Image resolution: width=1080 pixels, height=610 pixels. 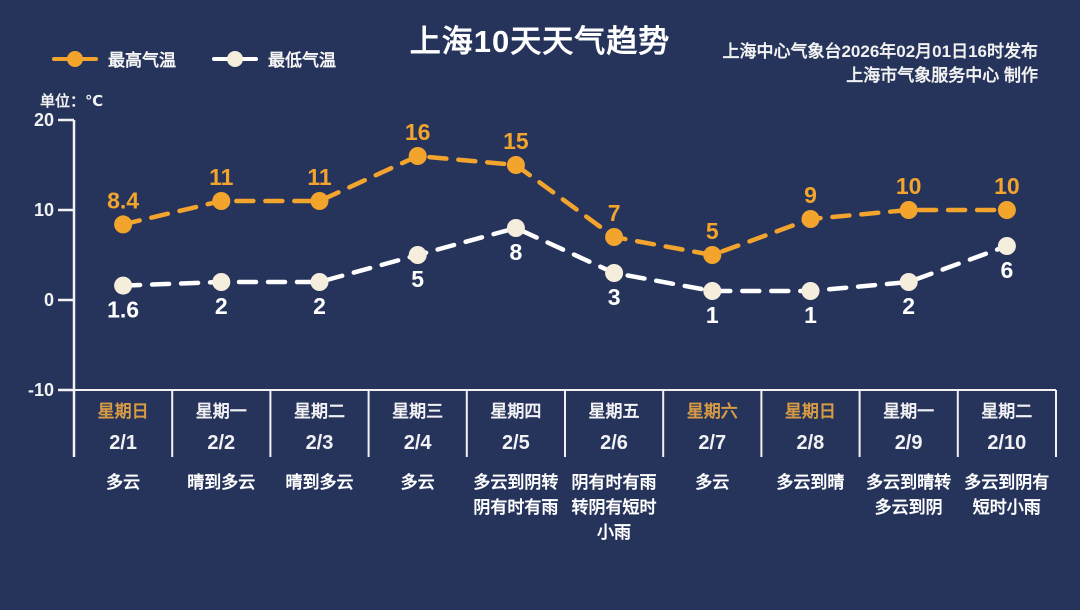 I want to click on issuer-line2: 上海市气象服务中心 制作, so click(x=942, y=75).